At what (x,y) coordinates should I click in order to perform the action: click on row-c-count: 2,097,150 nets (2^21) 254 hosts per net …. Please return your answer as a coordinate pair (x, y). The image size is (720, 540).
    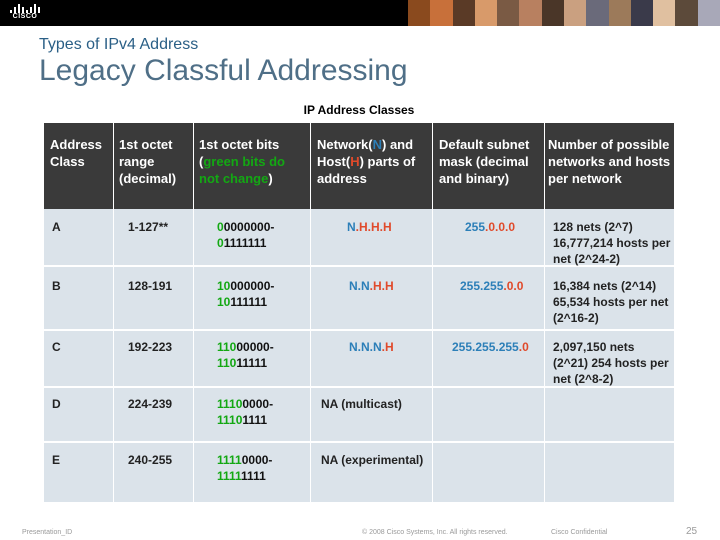
    Looking at the image, I should click on (611, 363).